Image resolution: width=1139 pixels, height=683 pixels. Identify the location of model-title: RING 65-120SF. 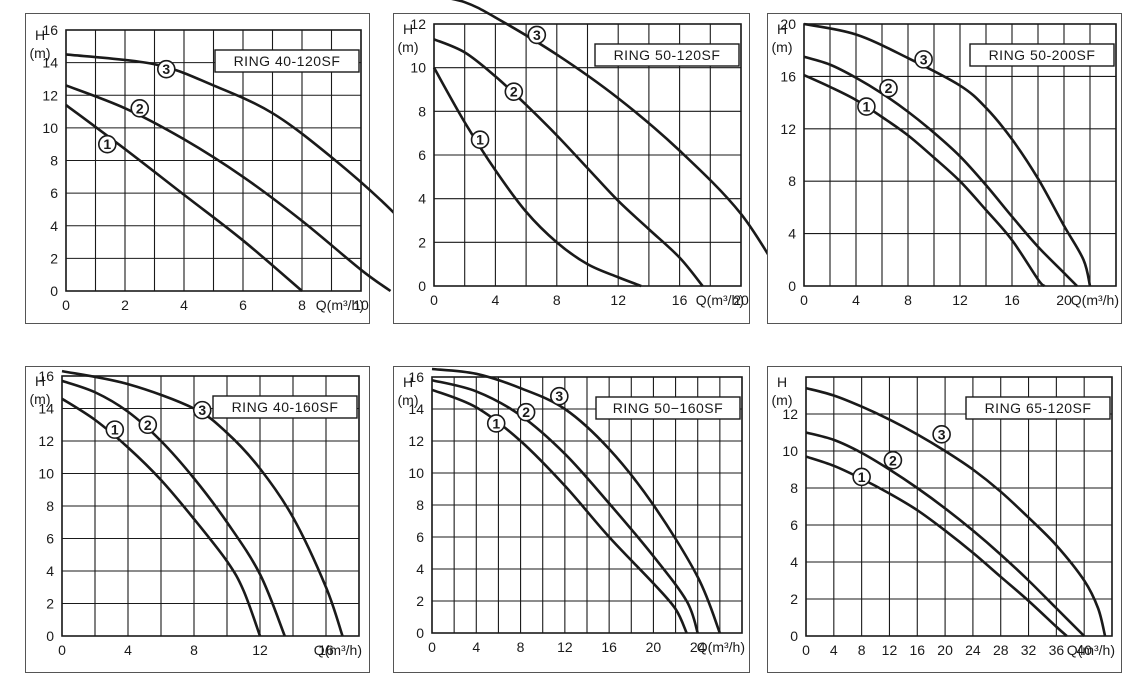
(1038, 408).